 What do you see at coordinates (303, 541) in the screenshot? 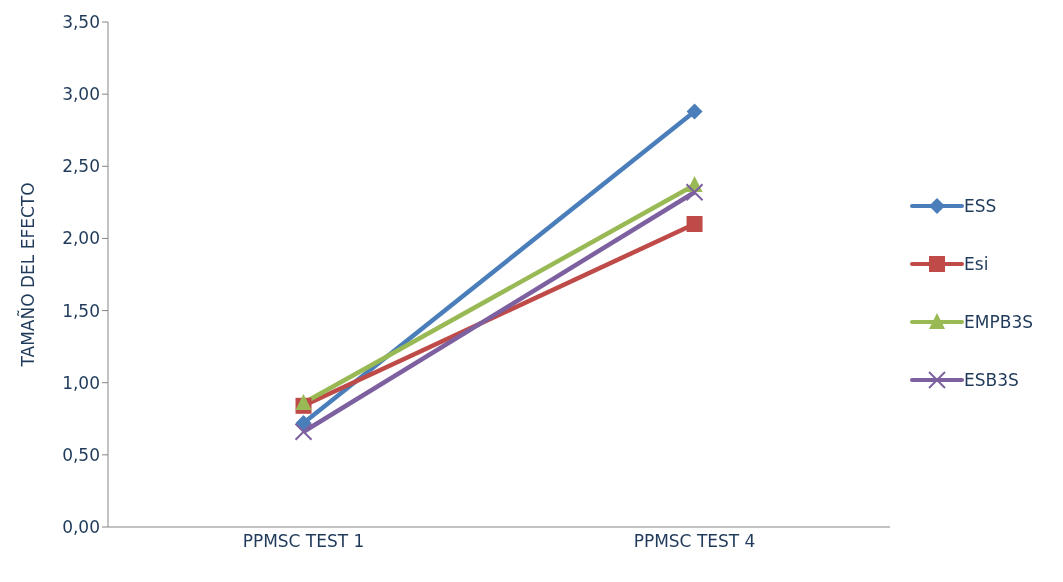
I see `x-tick-label: PPMSC TEST 1` at bounding box center [303, 541].